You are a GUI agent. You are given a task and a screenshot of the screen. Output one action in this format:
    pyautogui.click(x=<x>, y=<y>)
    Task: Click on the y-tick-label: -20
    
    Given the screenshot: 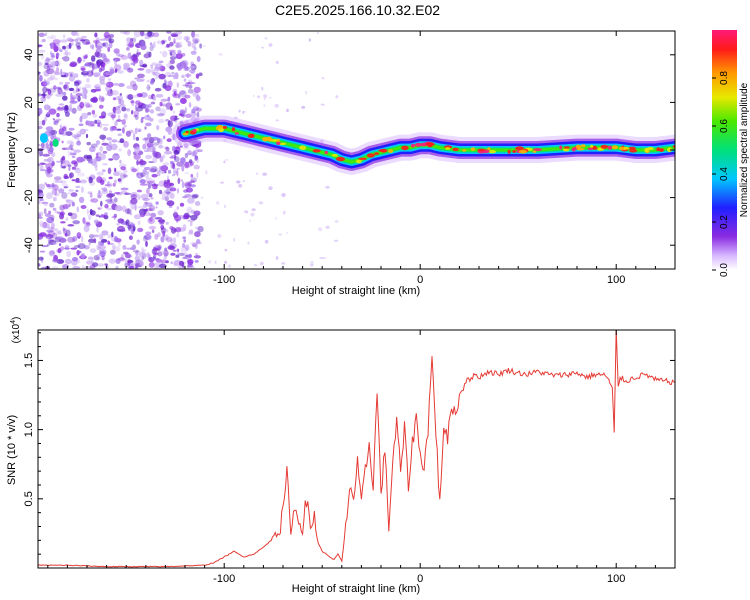 What is the action you would take?
    pyautogui.click(x=29, y=198)
    